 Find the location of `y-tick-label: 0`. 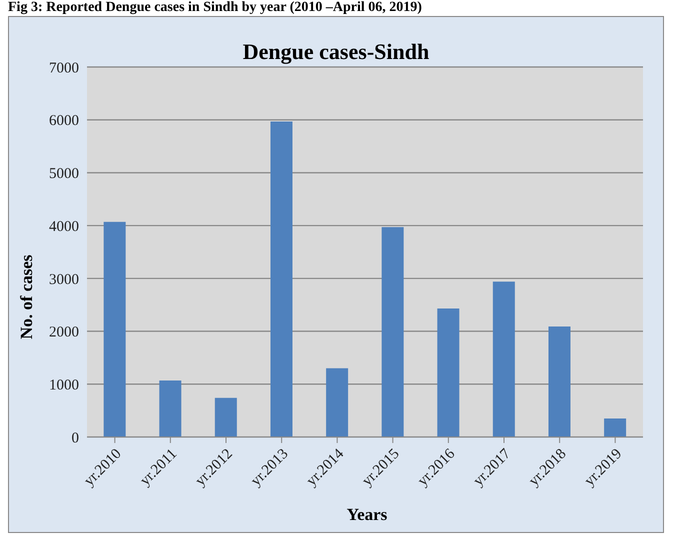

y-tick-label: 0 is located at coordinates (75, 438).